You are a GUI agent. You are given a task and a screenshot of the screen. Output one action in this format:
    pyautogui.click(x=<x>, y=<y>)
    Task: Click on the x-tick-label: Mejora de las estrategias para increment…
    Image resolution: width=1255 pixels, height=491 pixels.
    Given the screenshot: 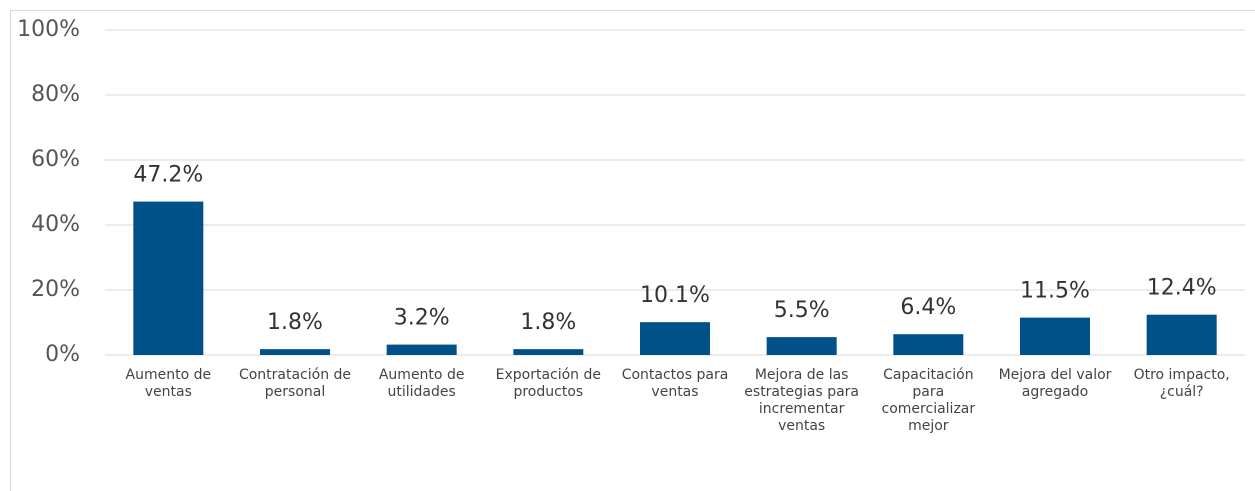 What is the action you would take?
    pyautogui.click(x=802, y=400)
    